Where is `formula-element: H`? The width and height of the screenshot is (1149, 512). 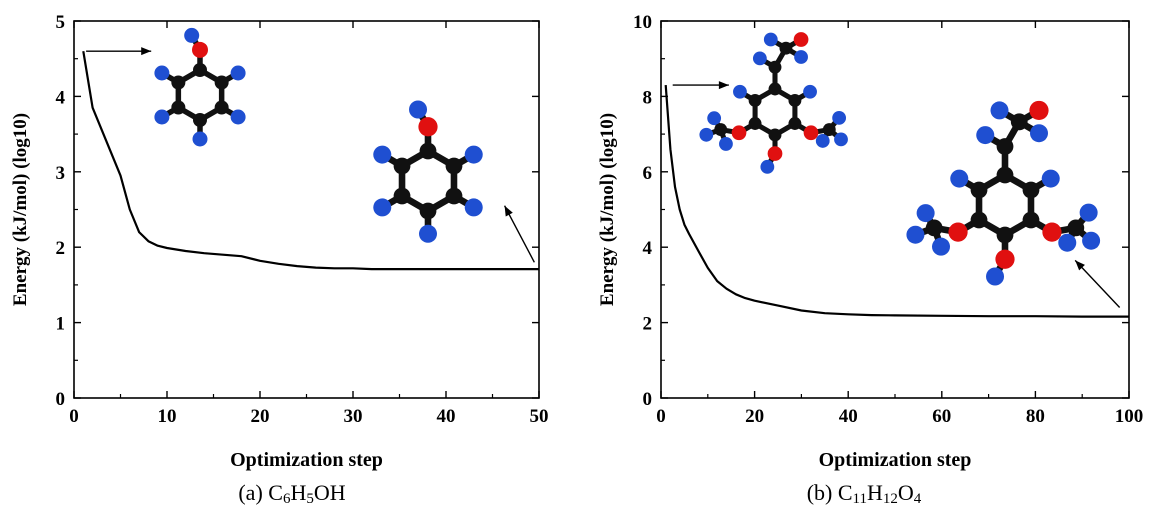
formula-element: H is located at coordinates (298, 492).